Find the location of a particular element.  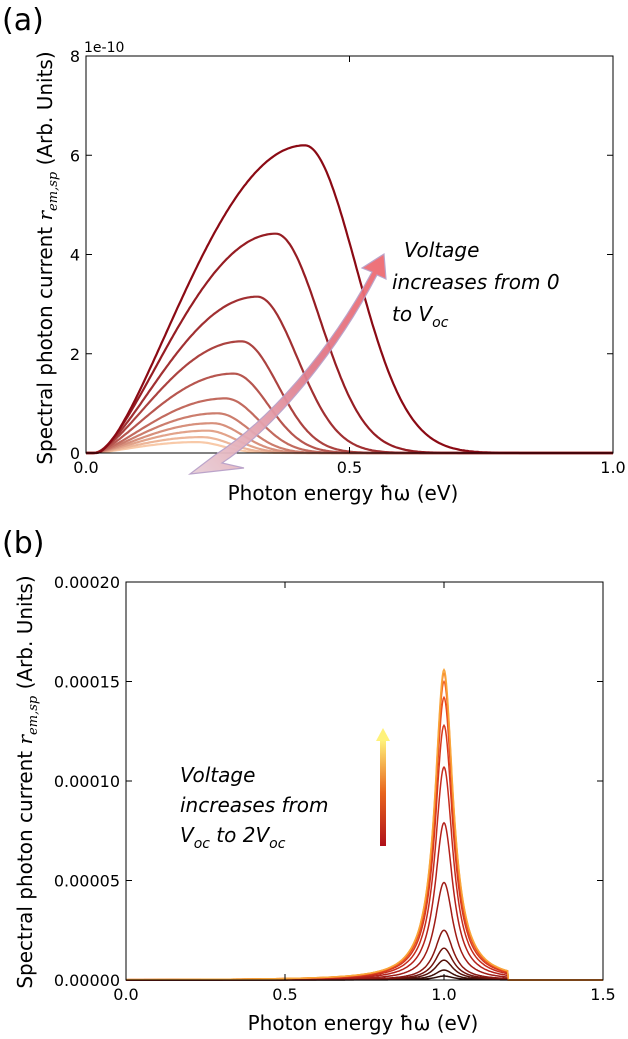

panel-a-annotation-line3-prefix: to V is located at coordinates (412, 314).